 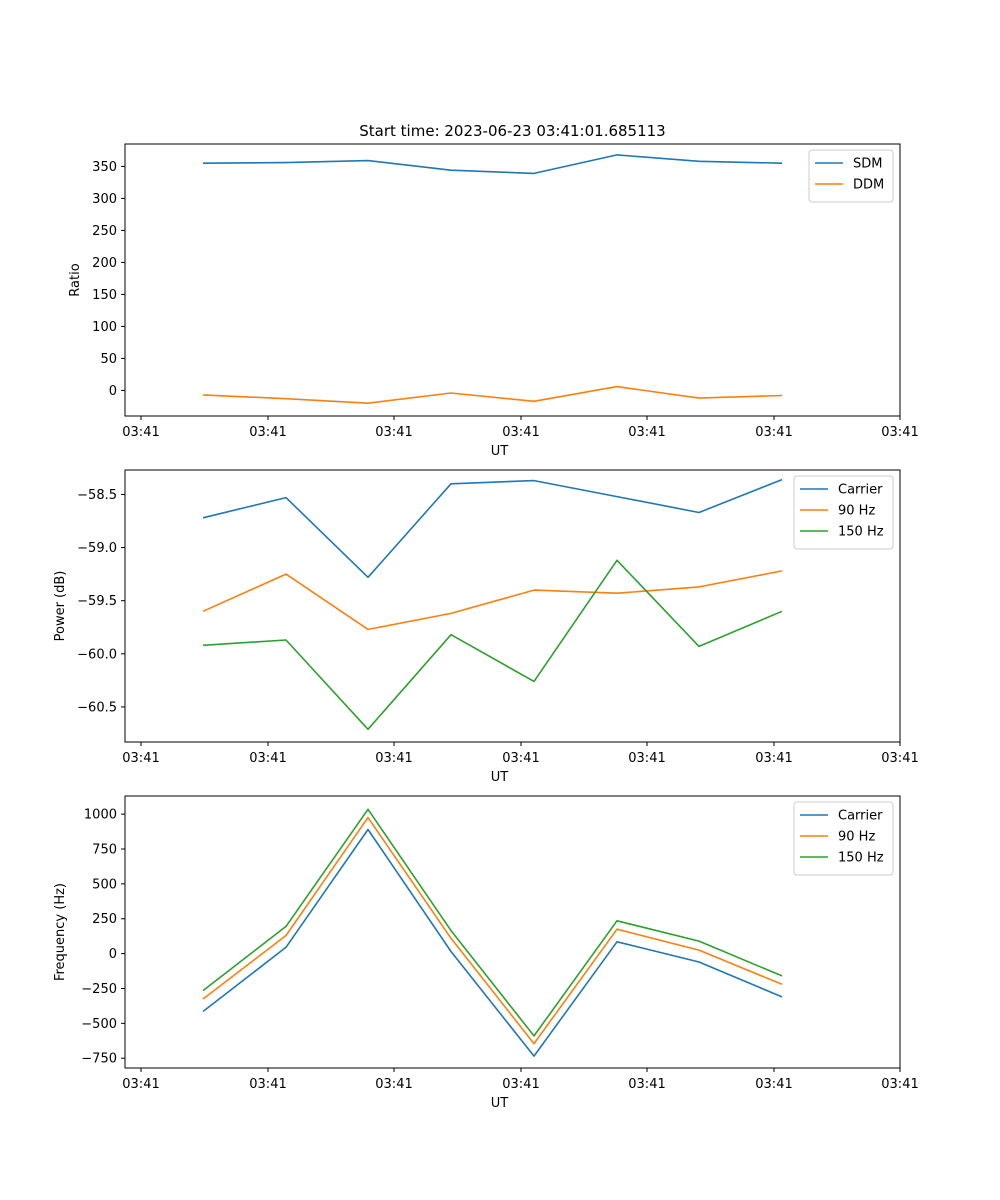 I want to click on y-tick-label: 300, so click(x=104, y=199).